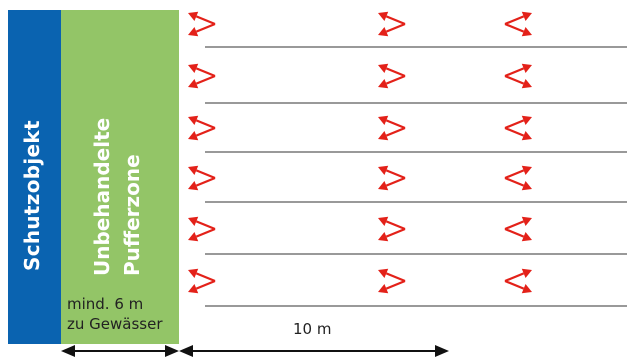  Describe the element at coordinates (115, 324) in the screenshot. I see `buffer-note-line2: zu Gewässer` at that location.